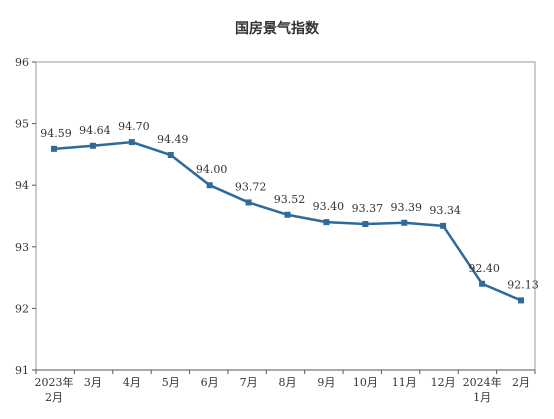 This screenshot has height=419, width=554. Describe the element at coordinates (171, 382) in the screenshot. I see `x-tick-label: 5月` at that location.